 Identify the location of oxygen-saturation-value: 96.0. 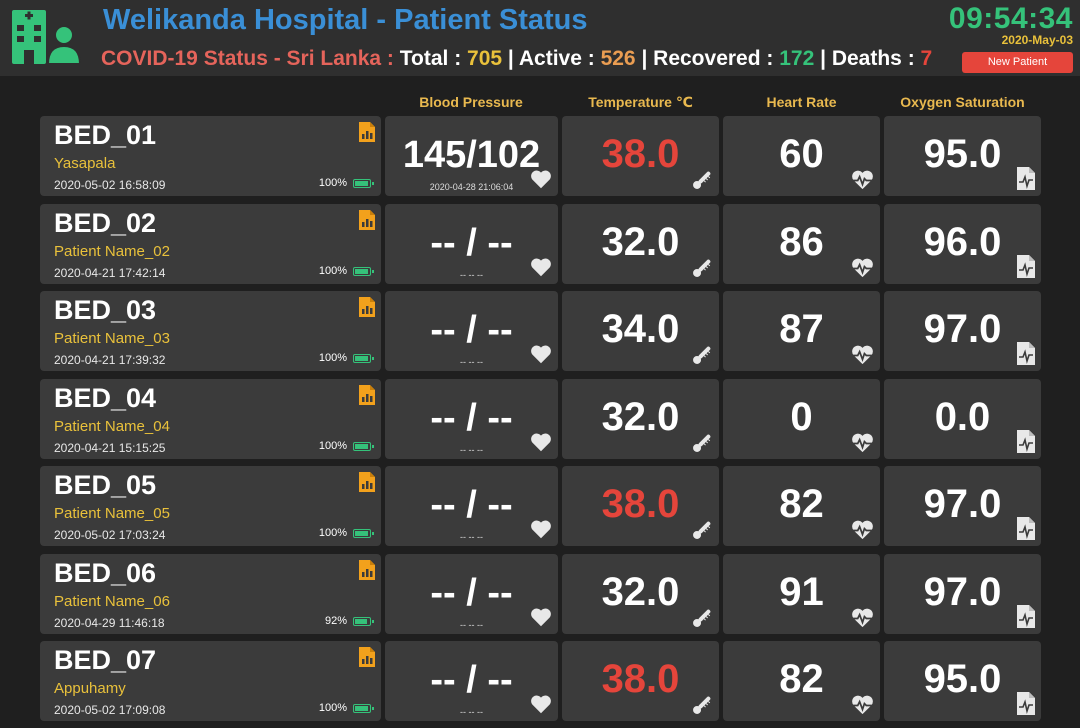
(962, 242).